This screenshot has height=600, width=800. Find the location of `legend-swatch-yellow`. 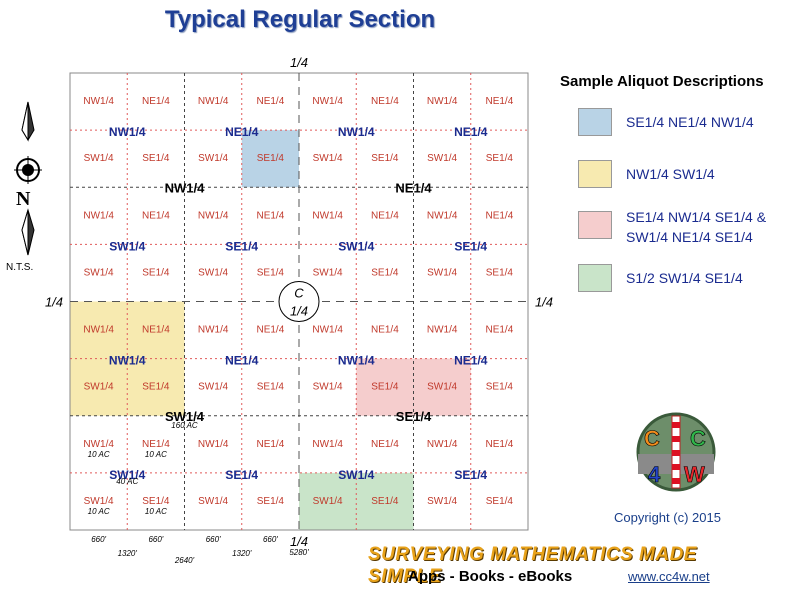

legend-swatch-yellow is located at coordinates (595, 174).